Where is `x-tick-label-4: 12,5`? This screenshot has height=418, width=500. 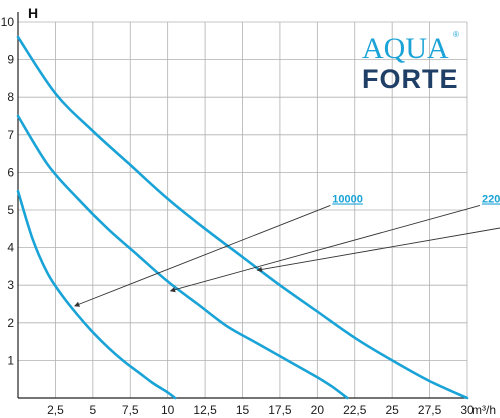
x-tick-label-4: 12,5 is located at coordinates (205, 410).